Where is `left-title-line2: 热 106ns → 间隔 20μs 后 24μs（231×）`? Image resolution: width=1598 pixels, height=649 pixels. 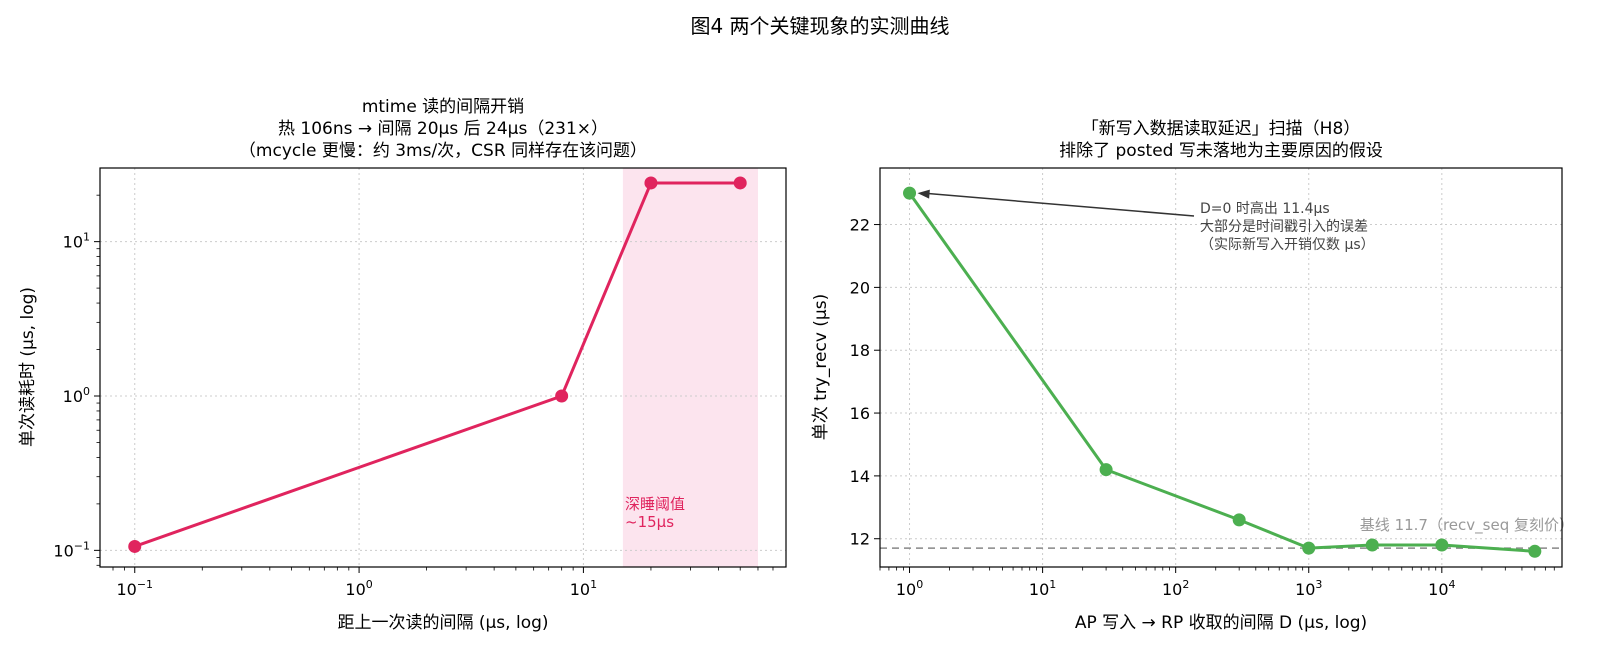
left-title-line2: 热 106ns → 间隔 20μs 后 24μs（231×） is located at coordinates (443, 129).